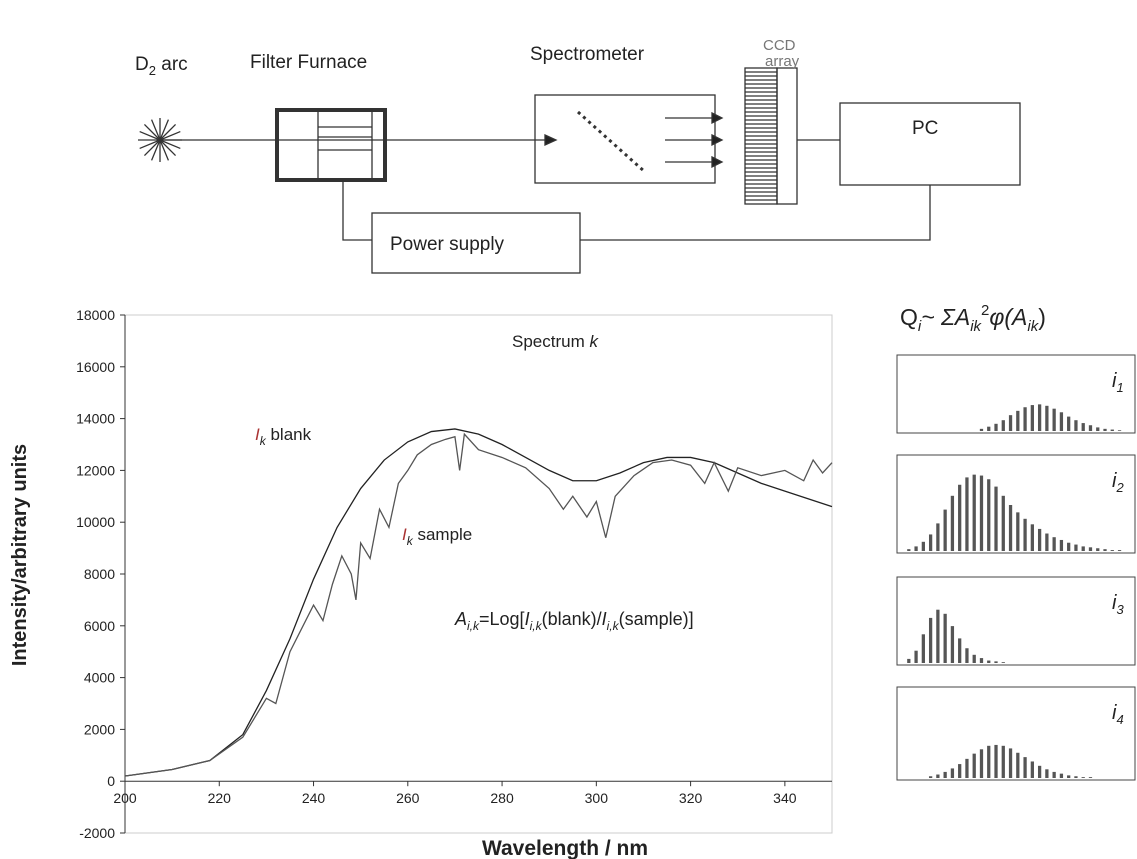 The height and width of the screenshot is (859, 1137). What do you see at coordinates (1120, 609) in the screenshot?
I see `label-sub: 3` at bounding box center [1120, 609].